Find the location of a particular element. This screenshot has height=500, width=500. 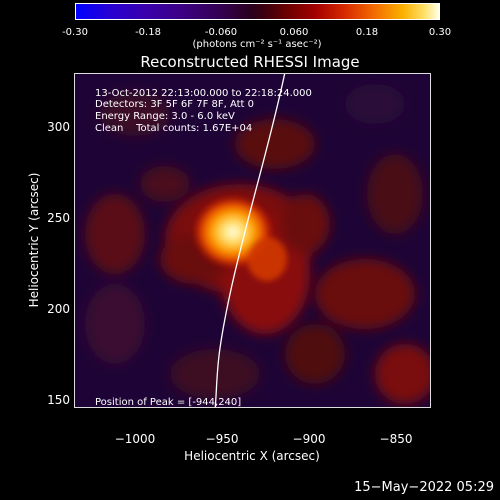

annotation-time: 13-Oct-2012 22:13:00.000 to 22:18:24.000 is located at coordinates (203, 93).